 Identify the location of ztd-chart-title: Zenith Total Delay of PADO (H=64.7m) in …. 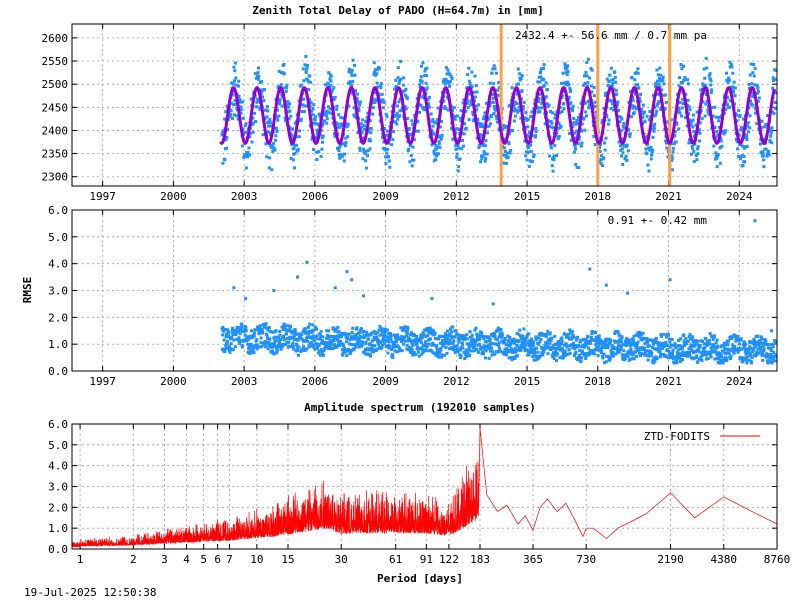
(397, 10).